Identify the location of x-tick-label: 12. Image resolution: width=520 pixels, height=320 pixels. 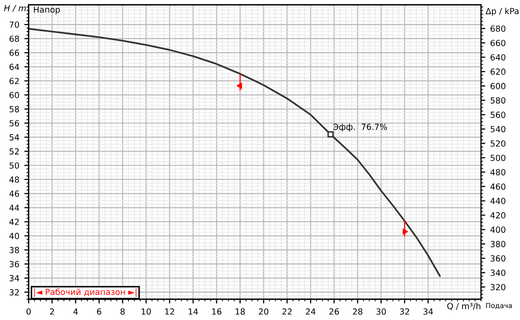
(169, 311).